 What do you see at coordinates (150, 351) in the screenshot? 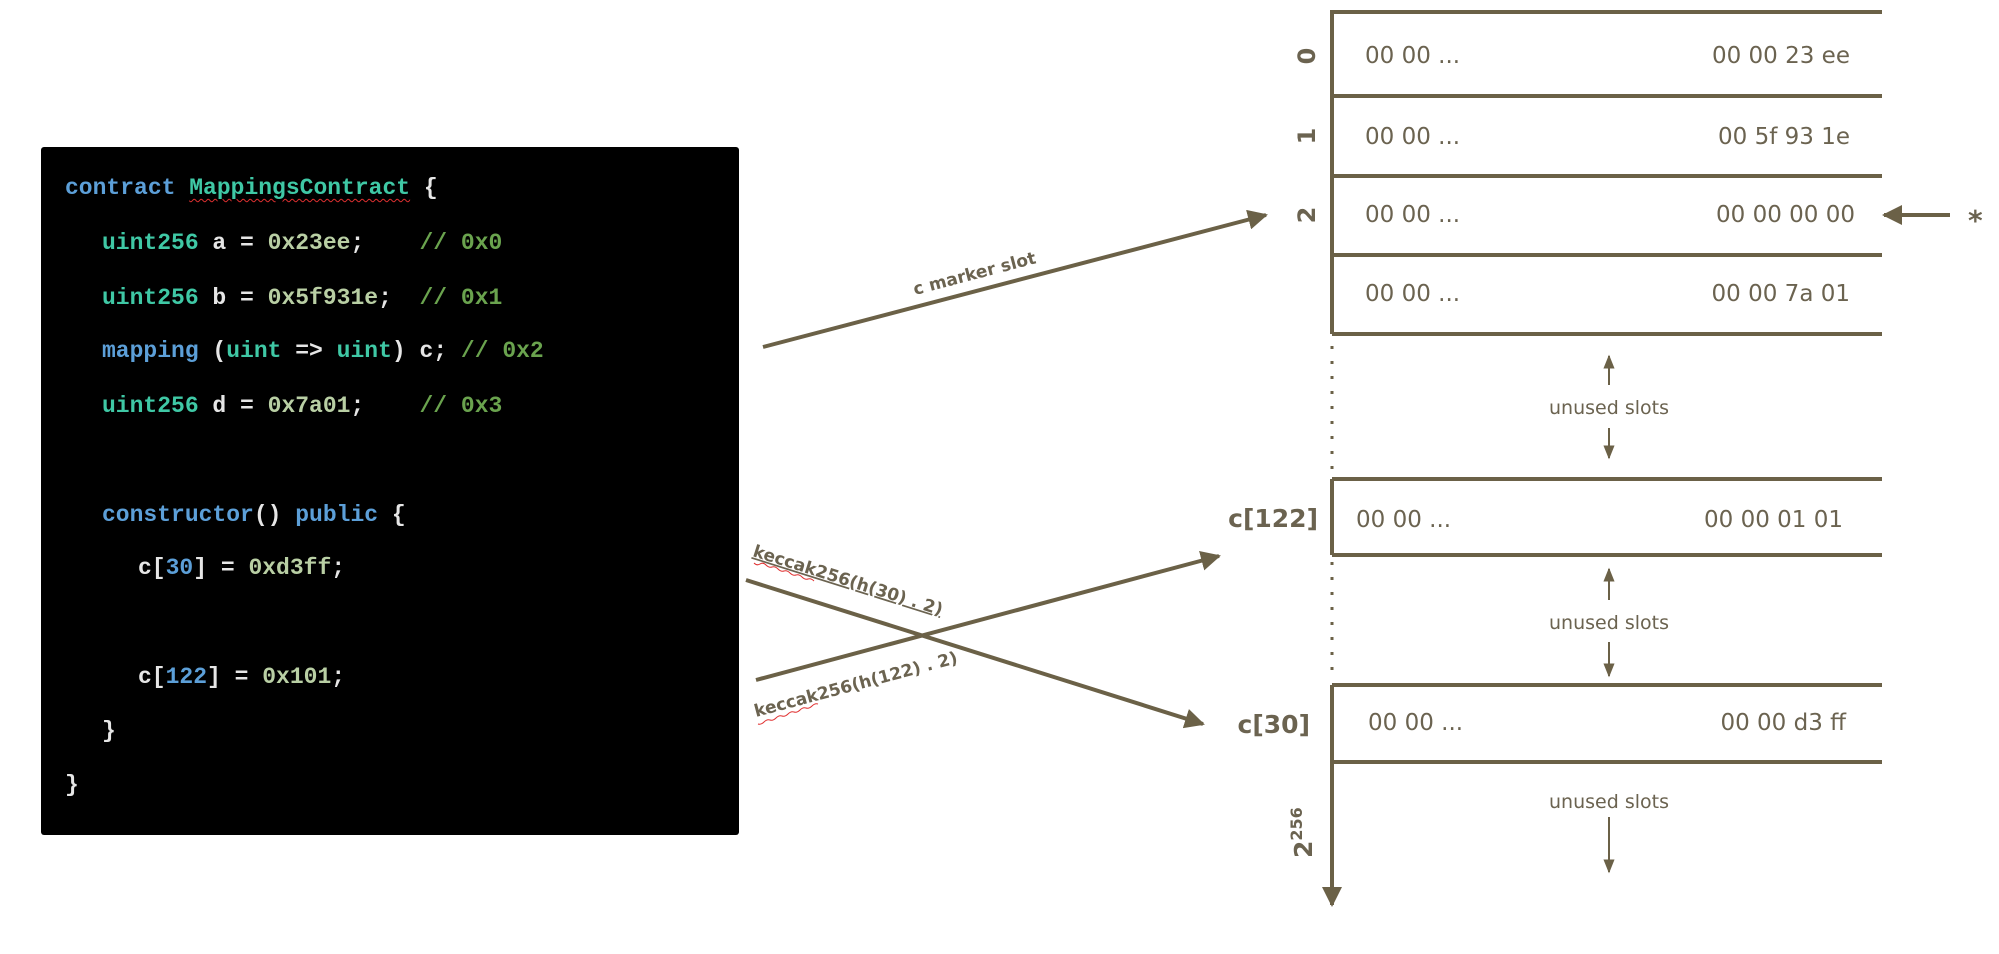
I see `code-token: mapping` at bounding box center [150, 351].